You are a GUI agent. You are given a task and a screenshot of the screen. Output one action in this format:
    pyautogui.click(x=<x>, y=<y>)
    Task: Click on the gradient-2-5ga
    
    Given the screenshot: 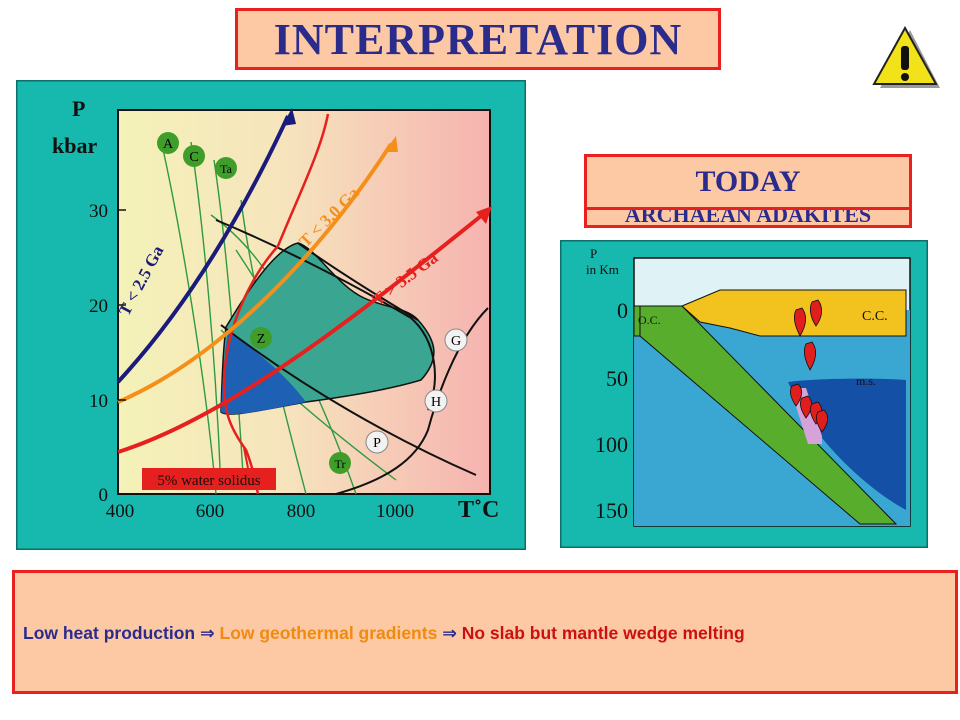 What is the action you would take?
    pyautogui.click(x=203, y=249)
    